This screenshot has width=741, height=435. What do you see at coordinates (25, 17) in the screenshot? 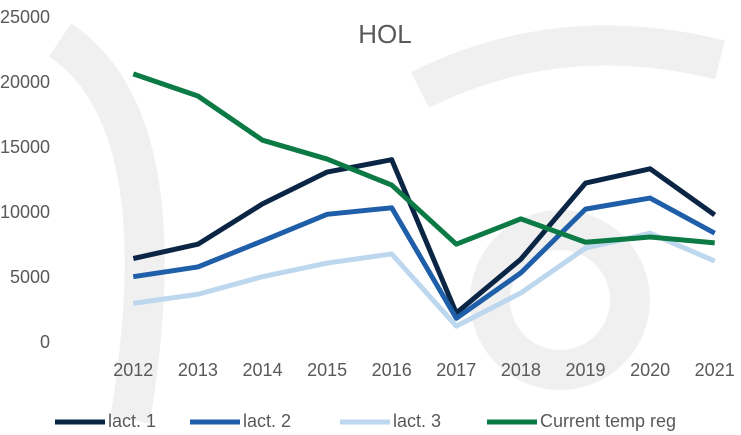
I see `y-tick-label: 25000` at bounding box center [25, 17].